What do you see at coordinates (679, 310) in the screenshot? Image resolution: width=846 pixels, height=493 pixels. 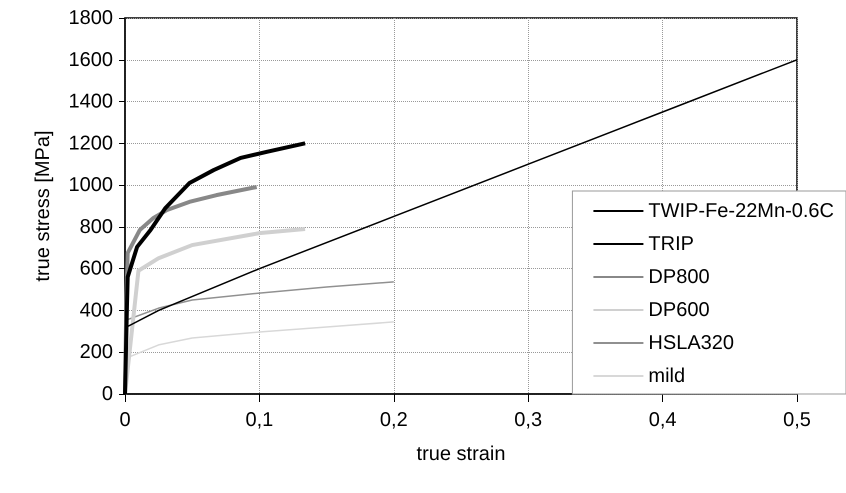 I see `legend-label: DP600` at bounding box center [679, 310].